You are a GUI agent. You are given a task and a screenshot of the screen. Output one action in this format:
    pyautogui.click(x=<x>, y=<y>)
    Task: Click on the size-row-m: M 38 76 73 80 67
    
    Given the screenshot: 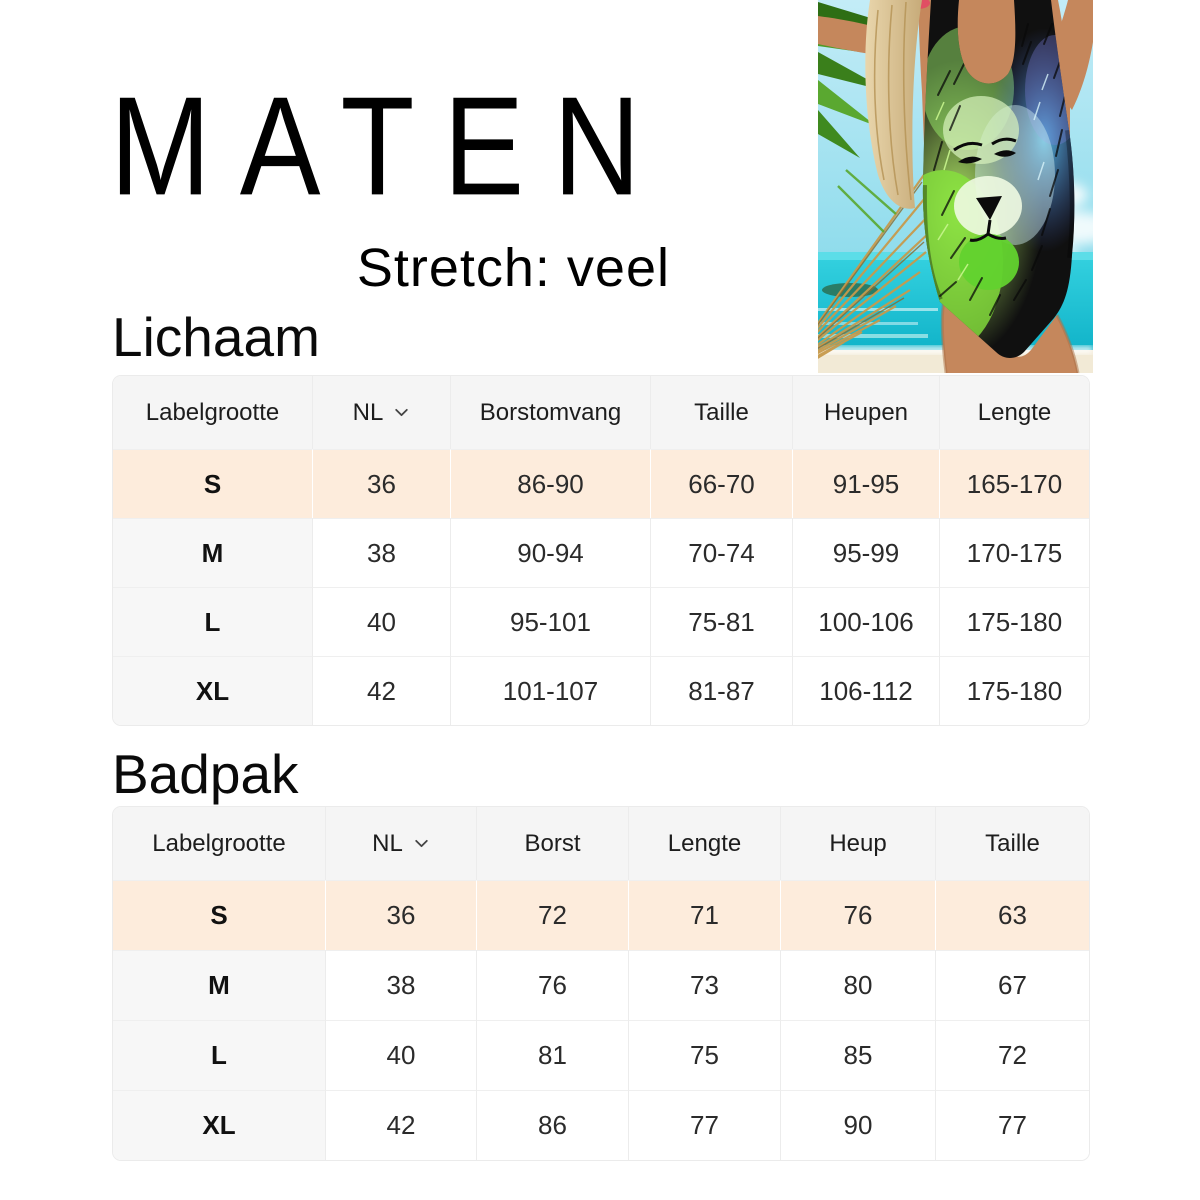 What is the action you would take?
    pyautogui.click(x=601, y=985)
    